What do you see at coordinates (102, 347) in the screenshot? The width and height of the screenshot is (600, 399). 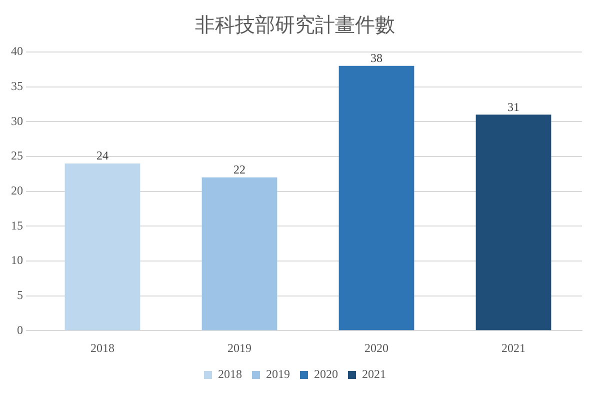 I see `x-tick-label: 2018` at bounding box center [102, 347].